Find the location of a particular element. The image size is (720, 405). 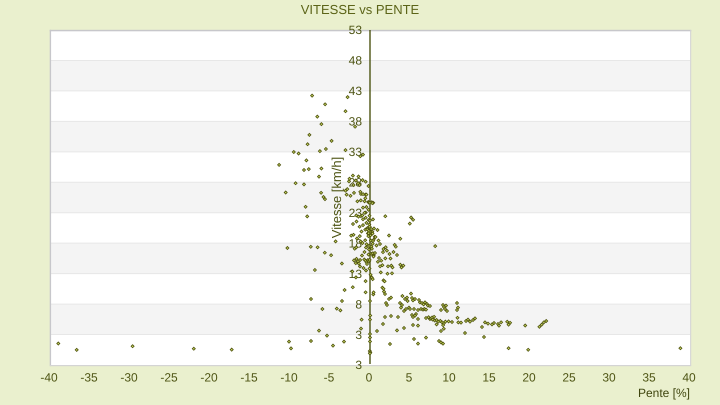

svg-text: 53 is located at coordinates (356, 30).